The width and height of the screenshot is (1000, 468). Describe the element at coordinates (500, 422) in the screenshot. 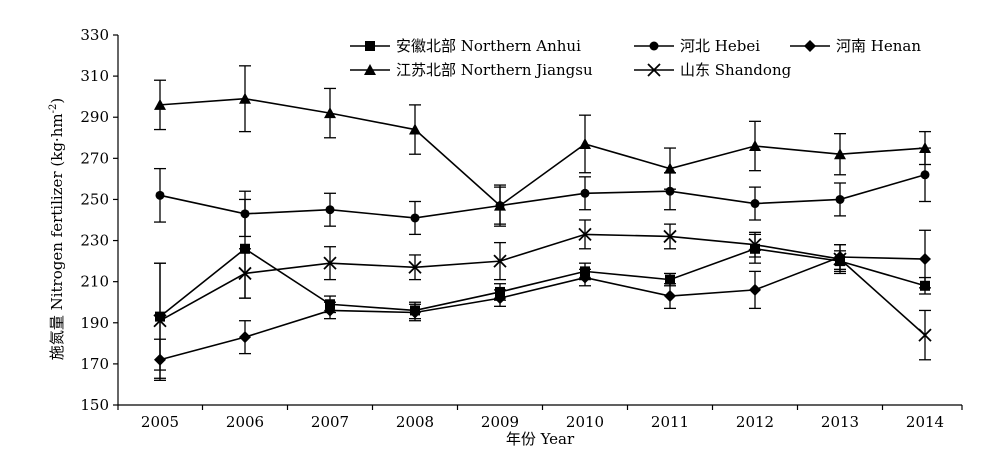

I see `x-tick-label: 2009` at that location.